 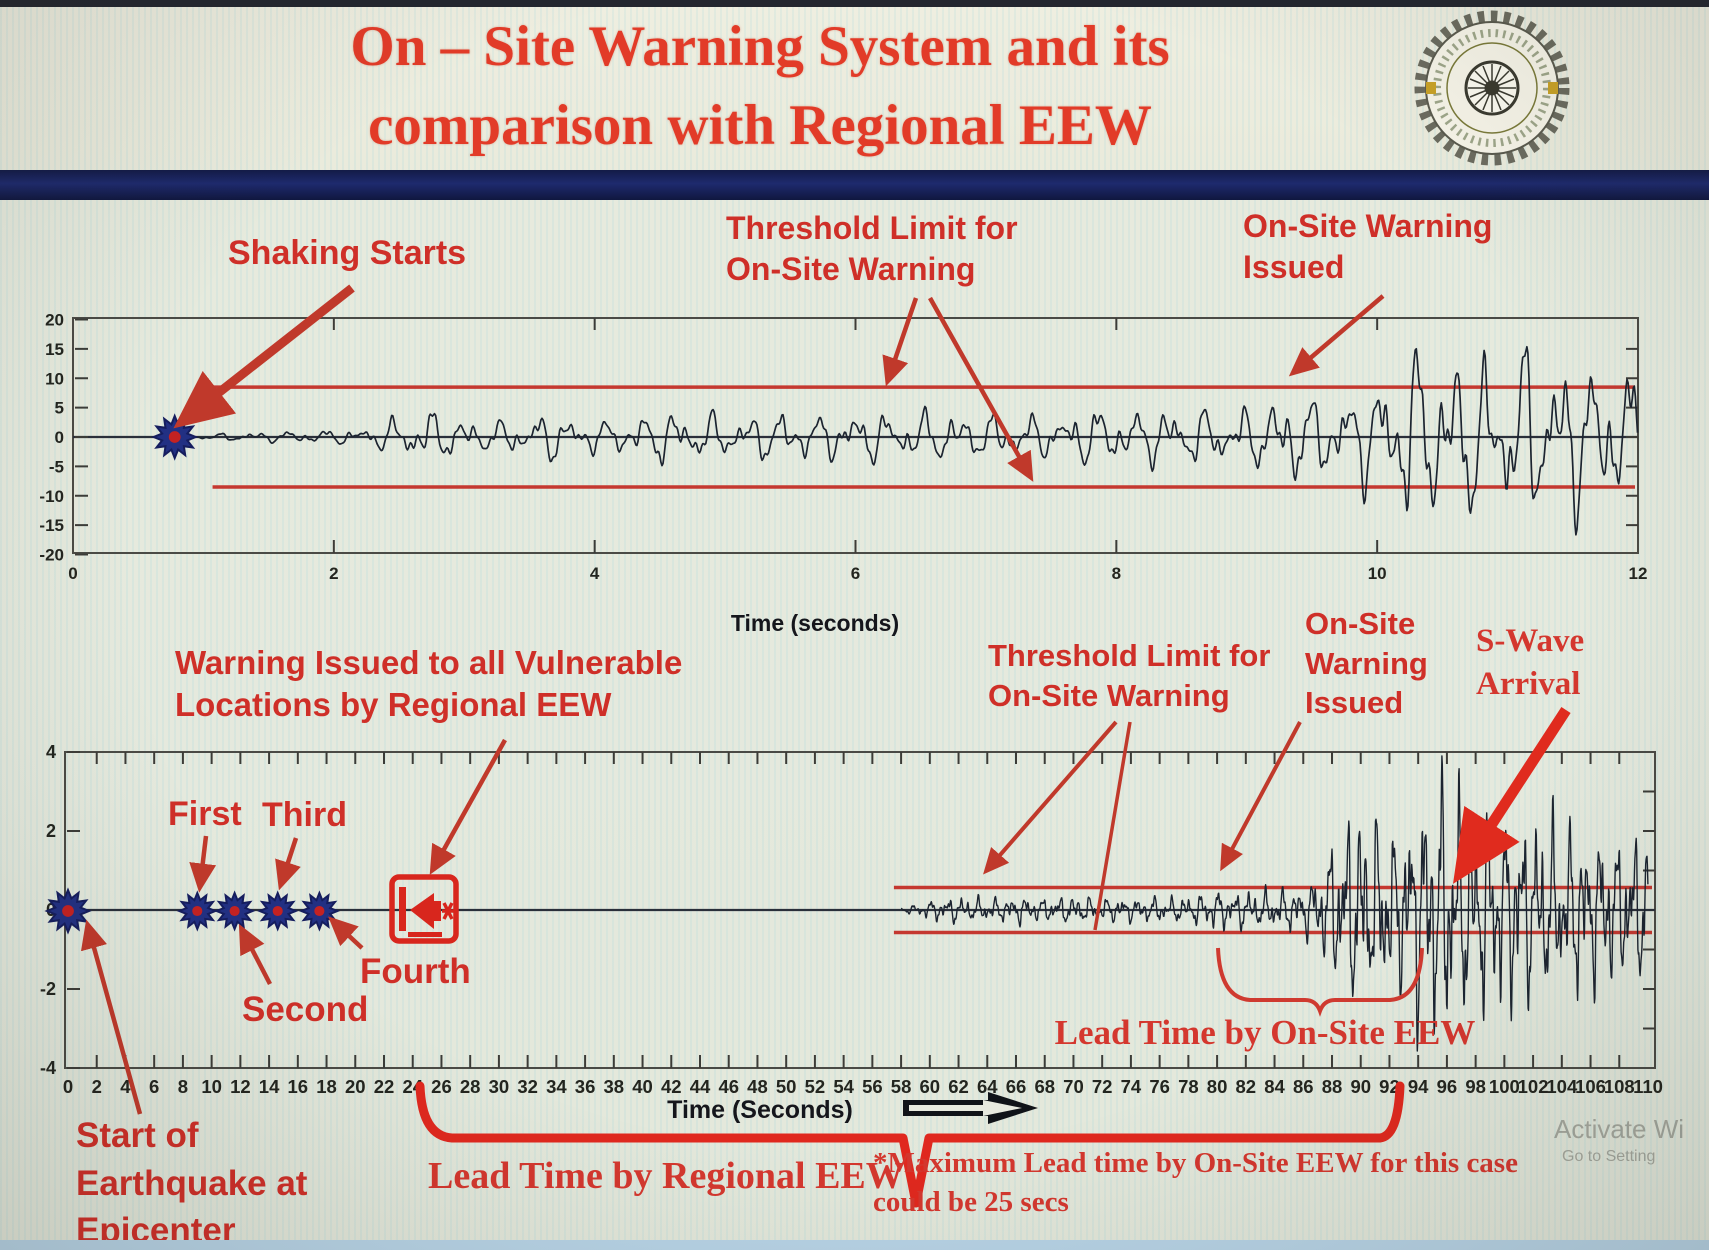 What do you see at coordinates (415, 971) in the screenshot?
I see `label-fourth: Fourth` at bounding box center [415, 971].